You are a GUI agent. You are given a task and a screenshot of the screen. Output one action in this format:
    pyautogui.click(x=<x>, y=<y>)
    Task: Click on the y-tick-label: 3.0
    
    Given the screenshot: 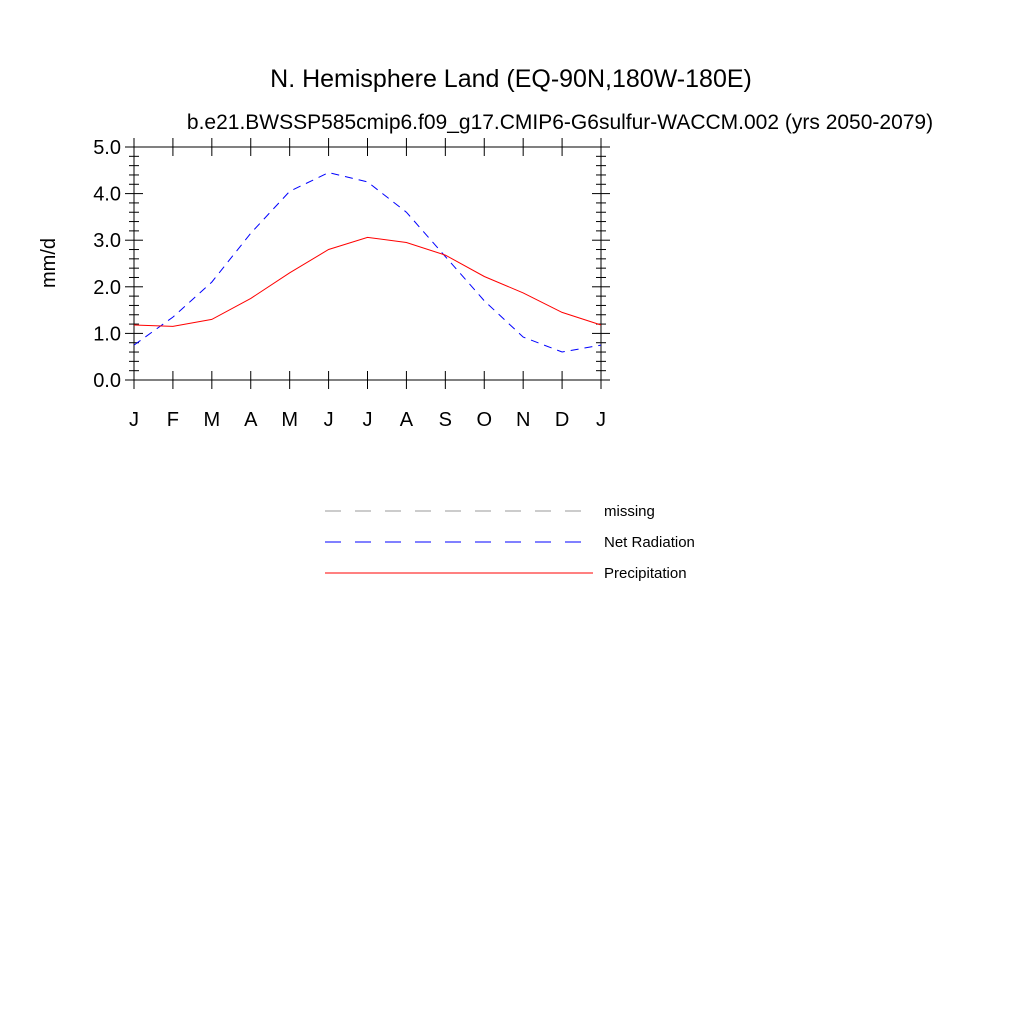 What is the action you would take?
    pyautogui.click(x=107, y=241)
    